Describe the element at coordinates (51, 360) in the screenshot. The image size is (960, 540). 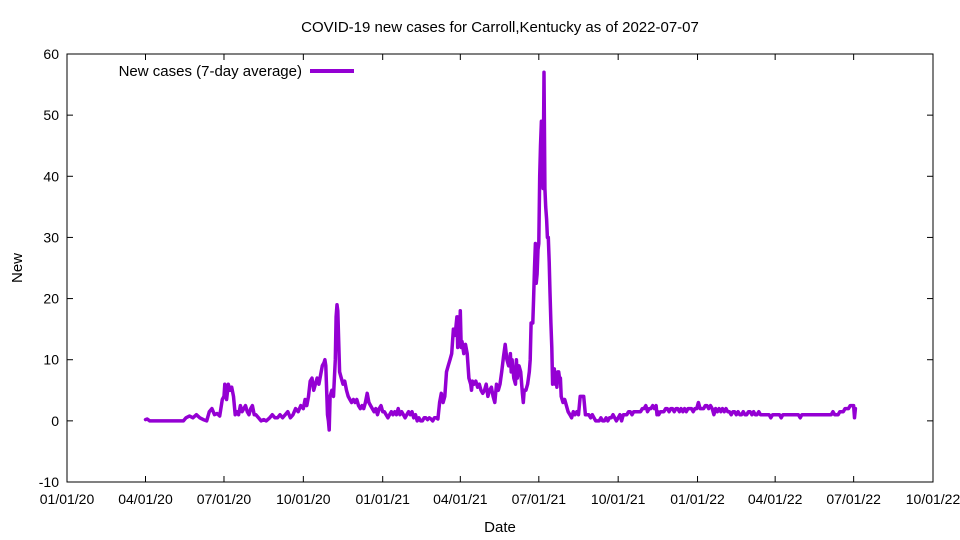
I see `y-tick-label: 10` at that location.